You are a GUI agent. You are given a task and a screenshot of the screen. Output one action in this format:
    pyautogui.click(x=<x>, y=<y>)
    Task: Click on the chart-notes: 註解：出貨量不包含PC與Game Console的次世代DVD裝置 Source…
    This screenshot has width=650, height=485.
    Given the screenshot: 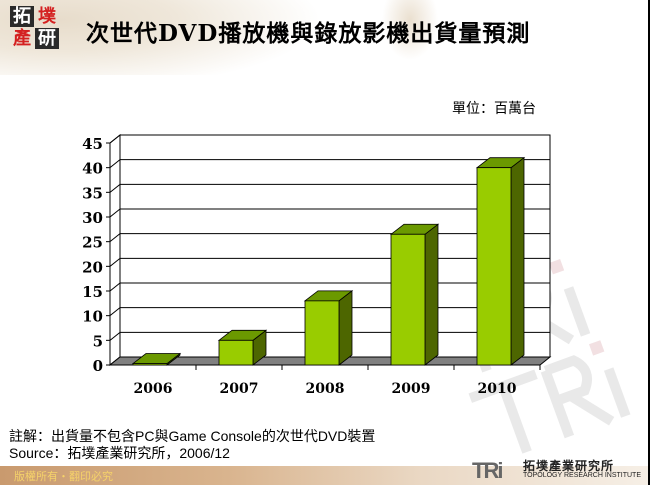 What is the action you would take?
    pyautogui.click(x=192, y=445)
    